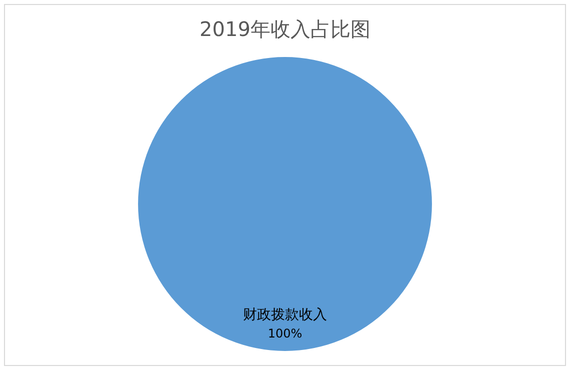 The width and height of the screenshot is (572, 372). What do you see at coordinates (285, 333) in the screenshot?
I see `data-label: 100%` at bounding box center [285, 333].